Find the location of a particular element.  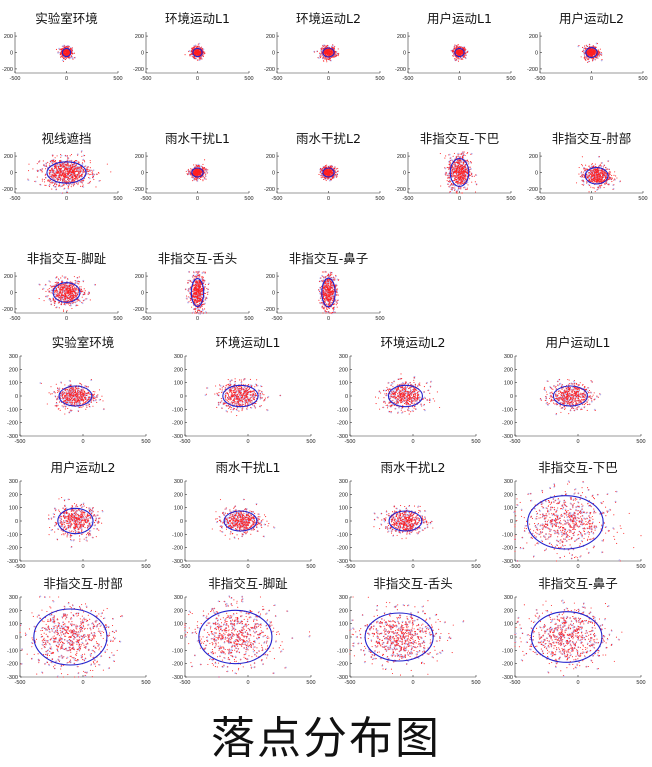

x-tick-label: 500 is located at coordinates (642, 79).